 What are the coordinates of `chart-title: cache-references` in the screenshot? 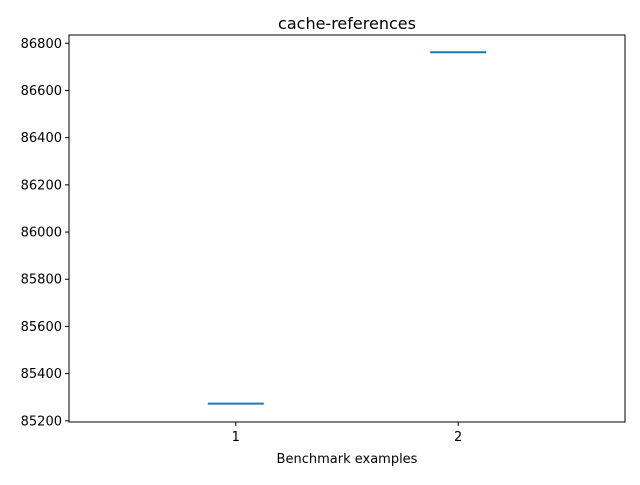 It's located at (347, 23).